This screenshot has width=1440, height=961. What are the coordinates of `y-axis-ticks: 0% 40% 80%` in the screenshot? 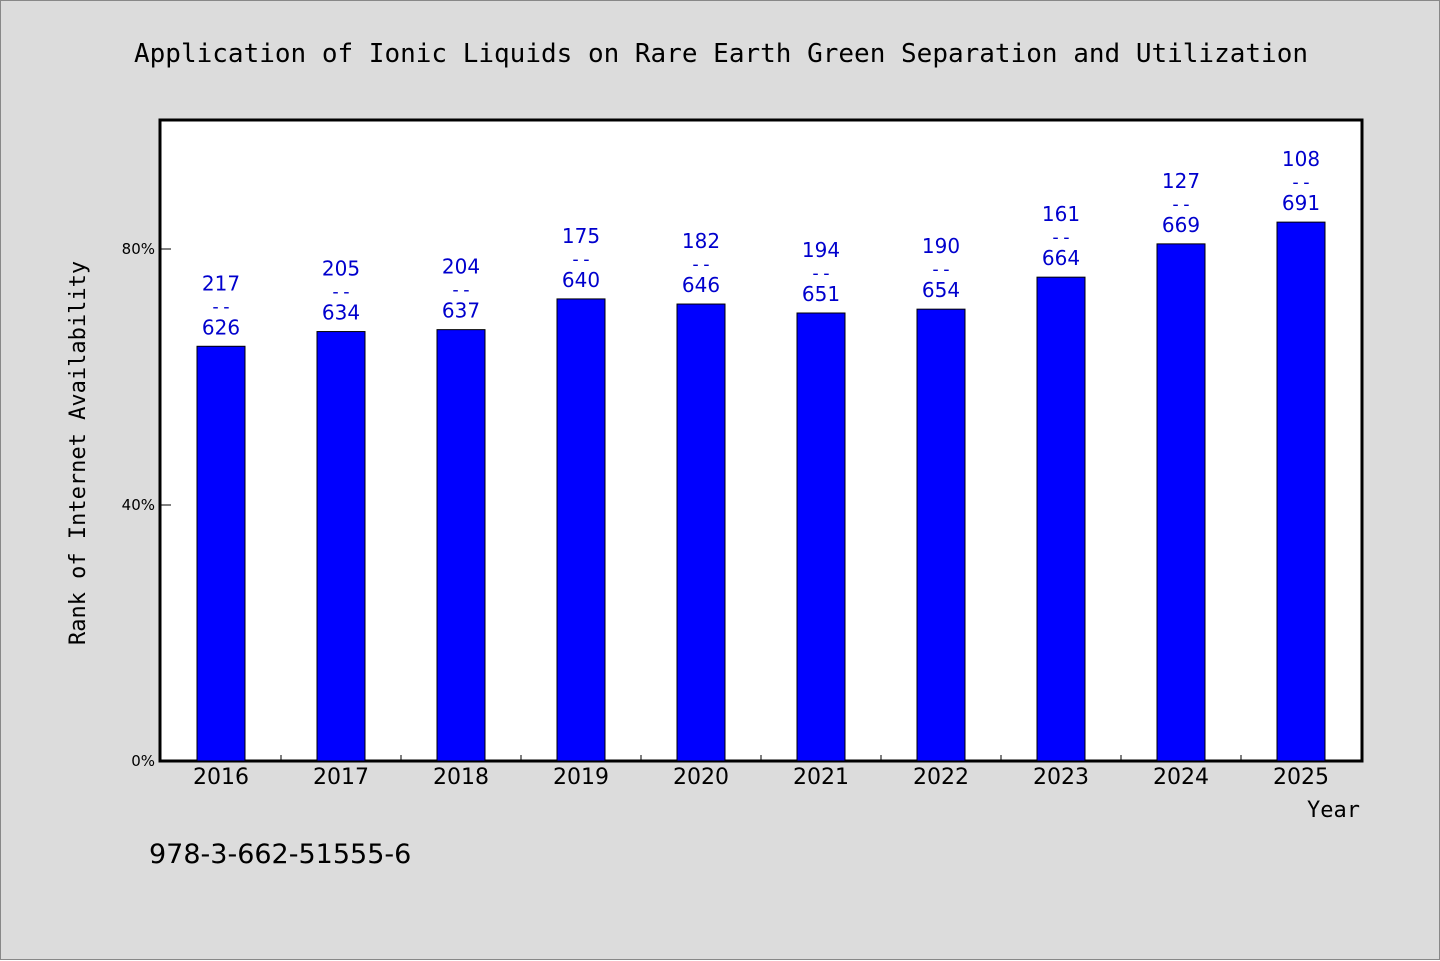 It's located at (146, 505).